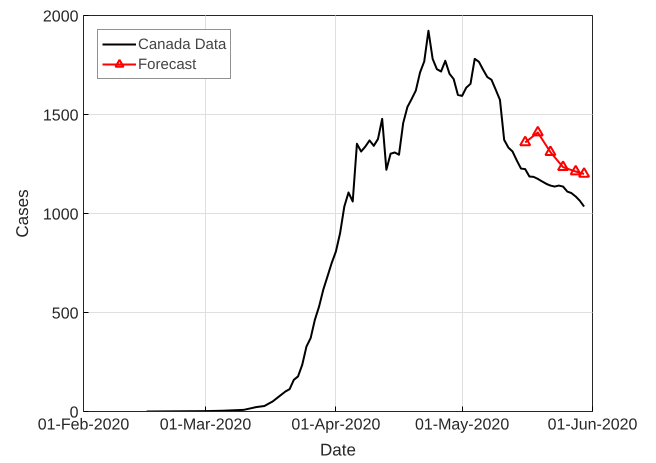 The width and height of the screenshot is (656, 463). I want to click on legend-label: Canada Data, so click(182, 44).